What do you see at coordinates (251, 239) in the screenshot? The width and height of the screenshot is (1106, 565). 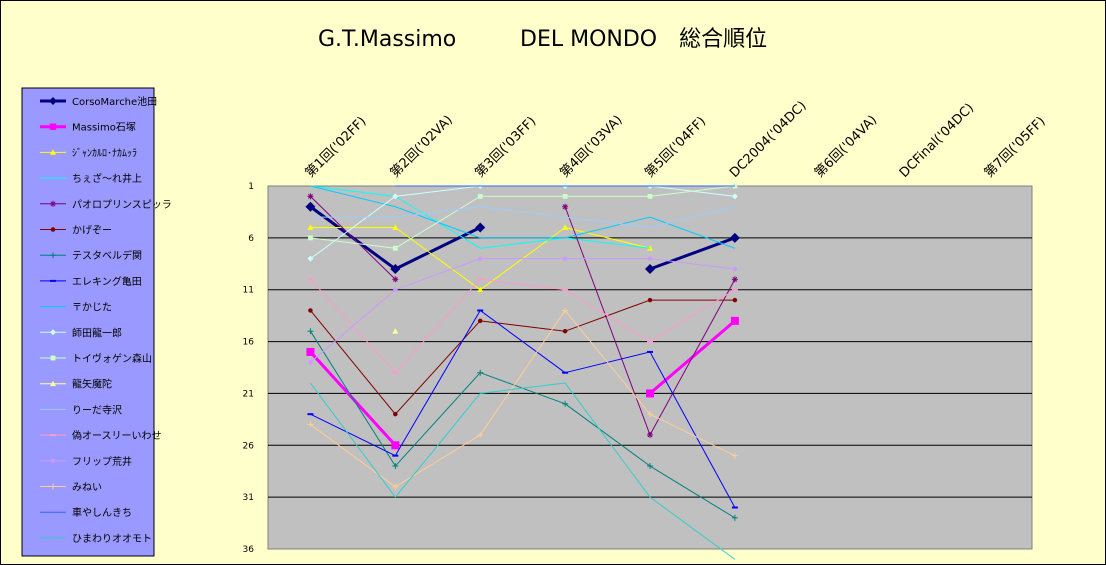 I see `y-tick-label: 6` at bounding box center [251, 239].